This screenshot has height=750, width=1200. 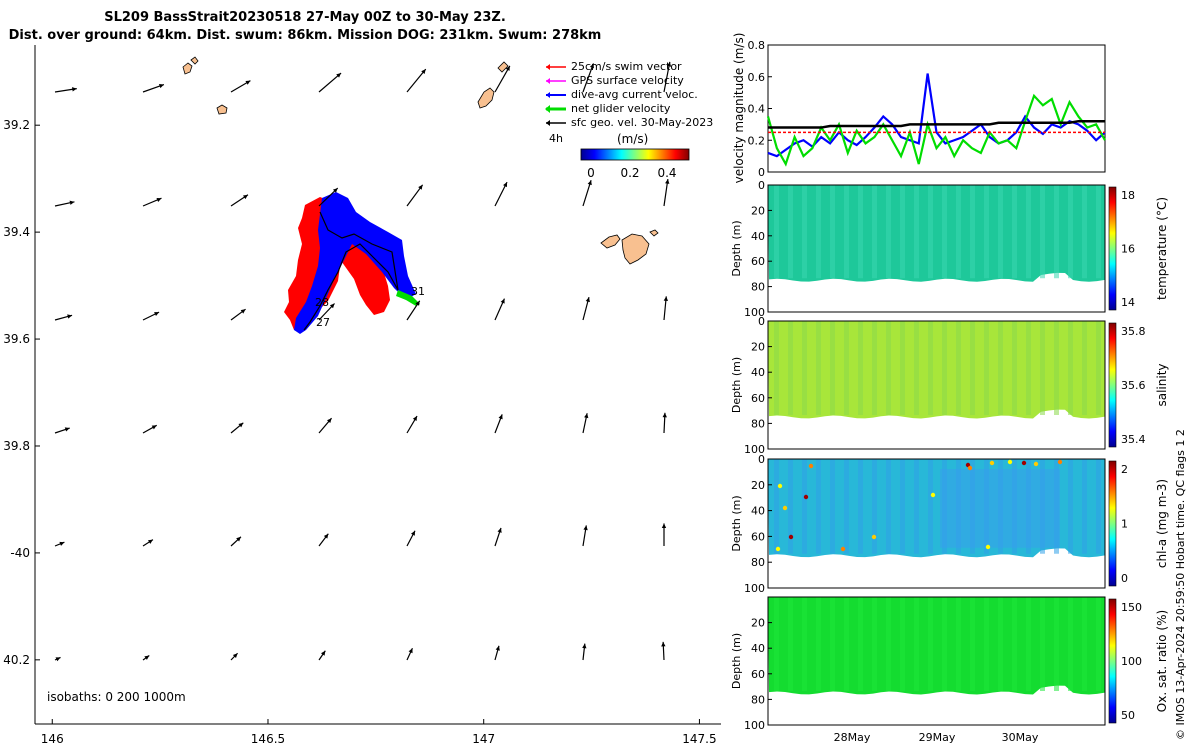 What do you see at coordinates (1162, 248) in the screenshot?
I see `colorbar-label: temperature (°C)` at bounding box center [1162, 248].